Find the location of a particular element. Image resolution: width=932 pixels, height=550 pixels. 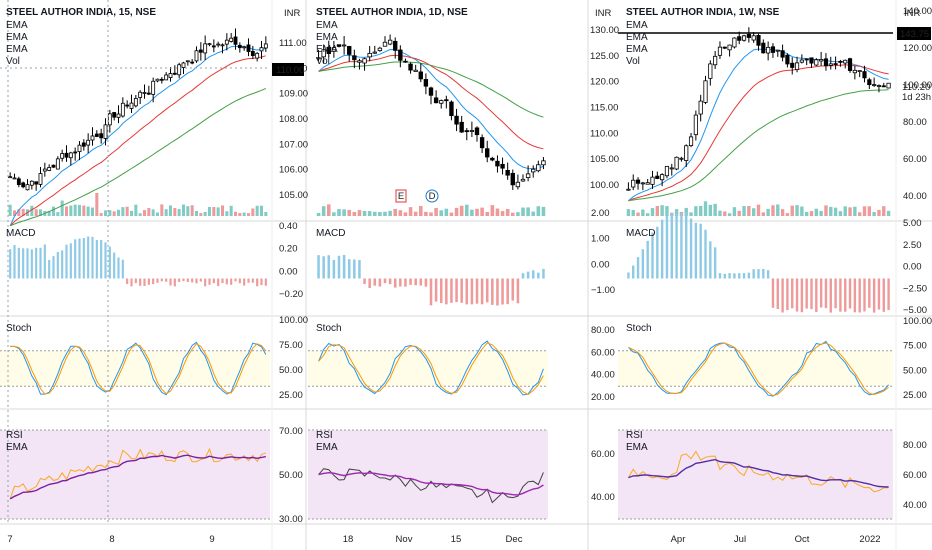

stoch-scale-label: 50.00 is located at coordinates (291, 370).